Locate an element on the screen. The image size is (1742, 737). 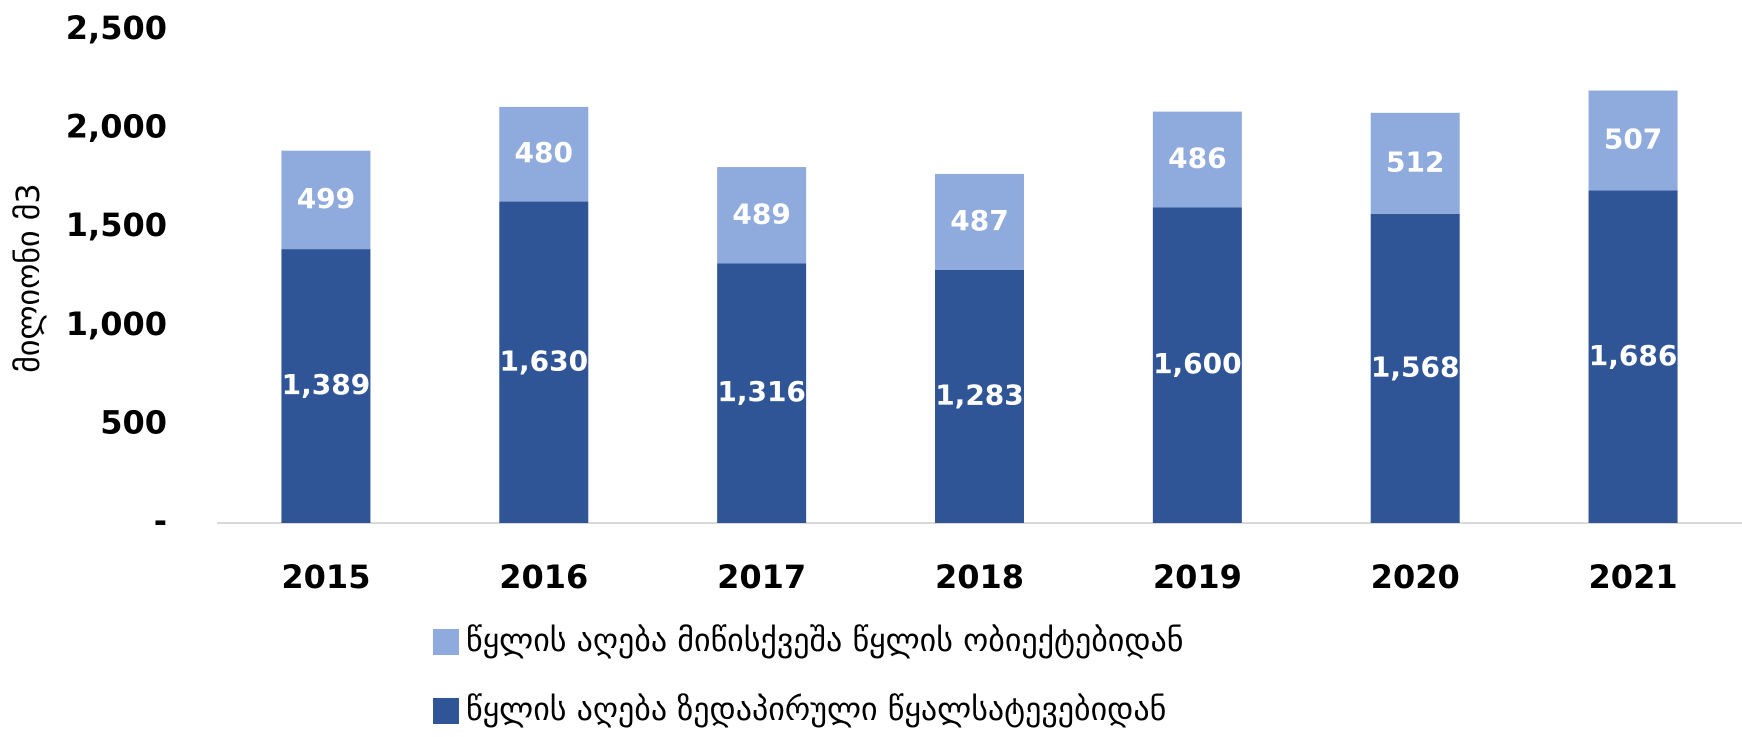
data-label: 1,568 is located at coordinates (1415, 366).